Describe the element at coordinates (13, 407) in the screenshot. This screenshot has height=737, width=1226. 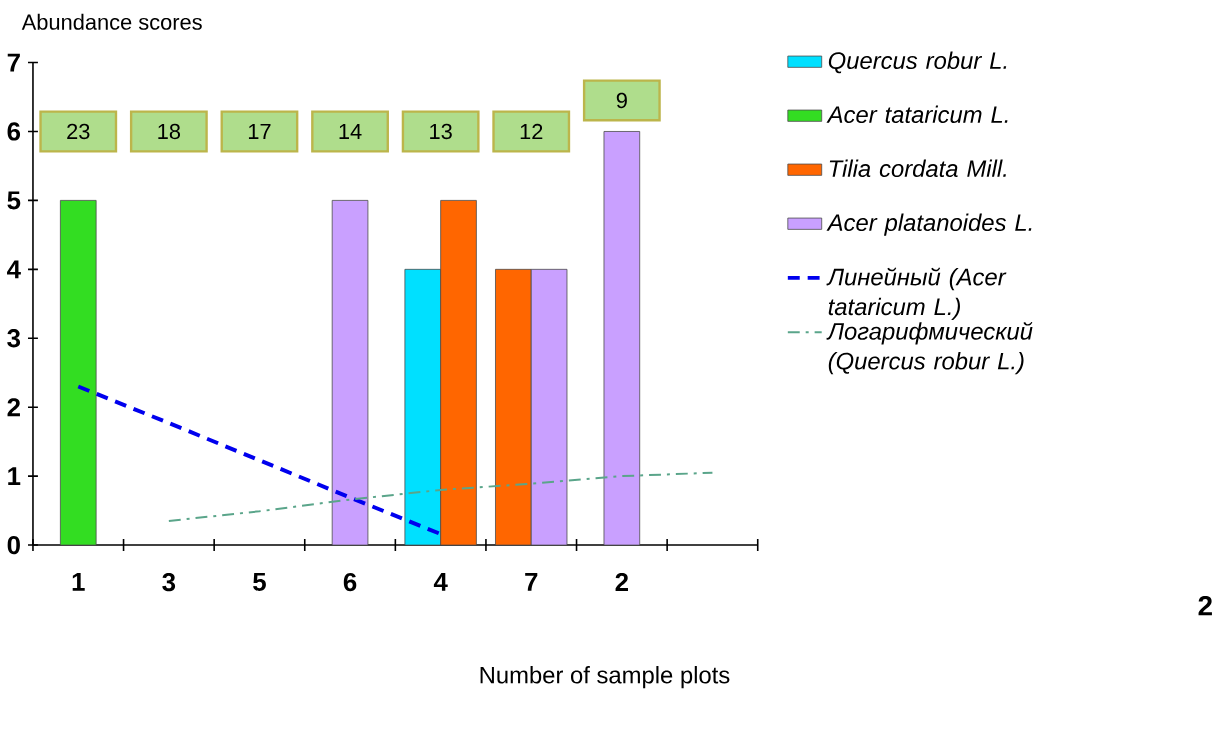
I see `y-tick-label: 2` at that location.